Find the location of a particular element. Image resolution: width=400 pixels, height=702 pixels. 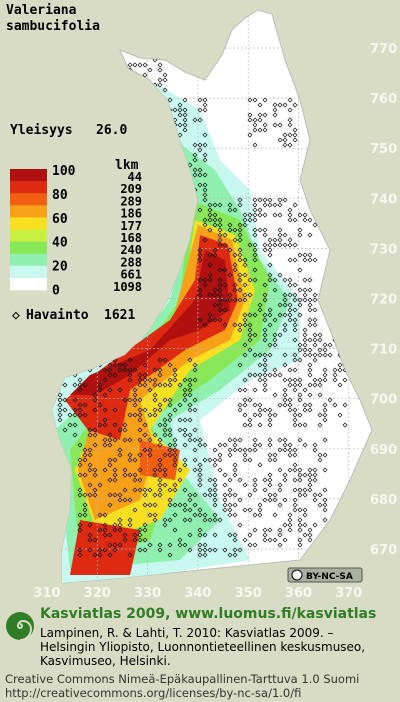

count-header: lkm is located at coordinates (127, 165).